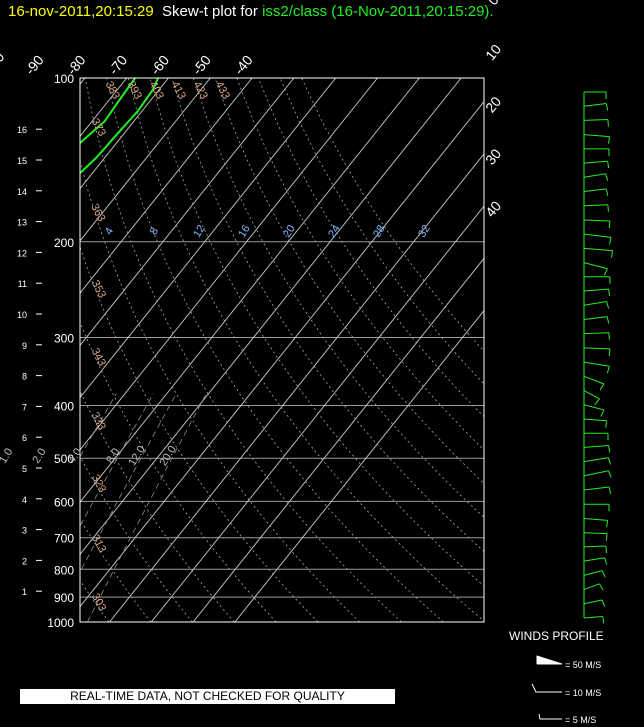 The width and height of the screenshot is (644, 727). Describe the element at coordinates (295, 11) in the screenshot. I see `title-station: iss2/class` at that location.